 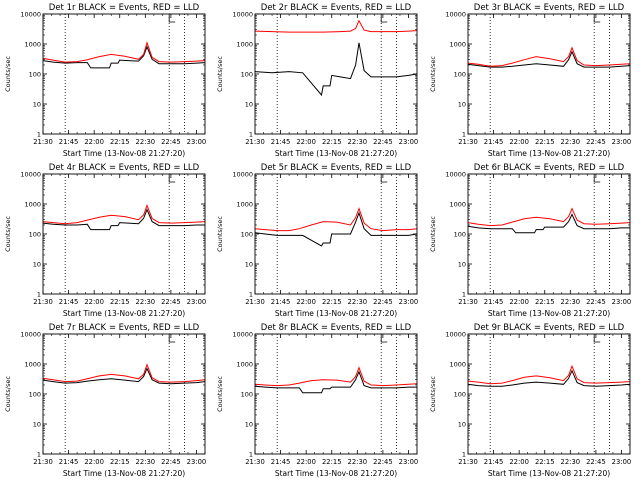 I want to click on chart-title: Det 4r BLACK = Events, RED = LLD, so click(x=124, y=168).